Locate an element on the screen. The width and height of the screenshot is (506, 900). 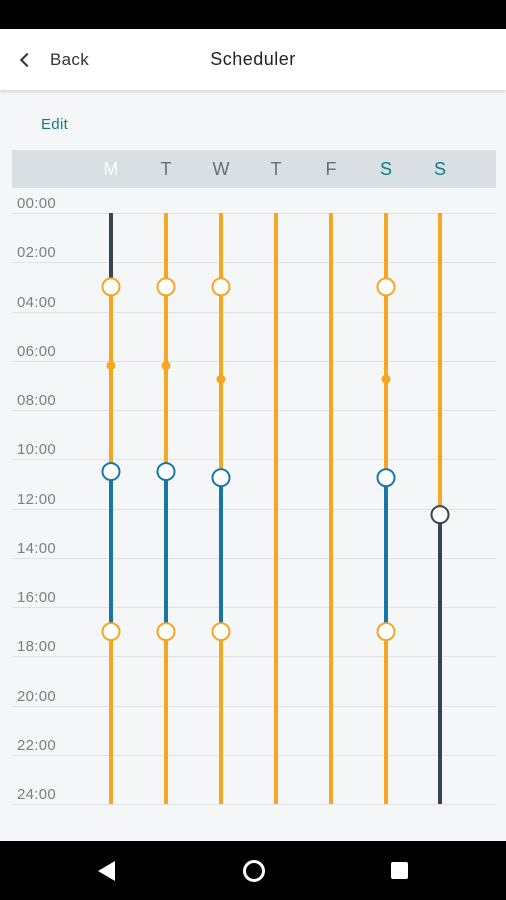
day-0: M is located at coordinates (111, 169).